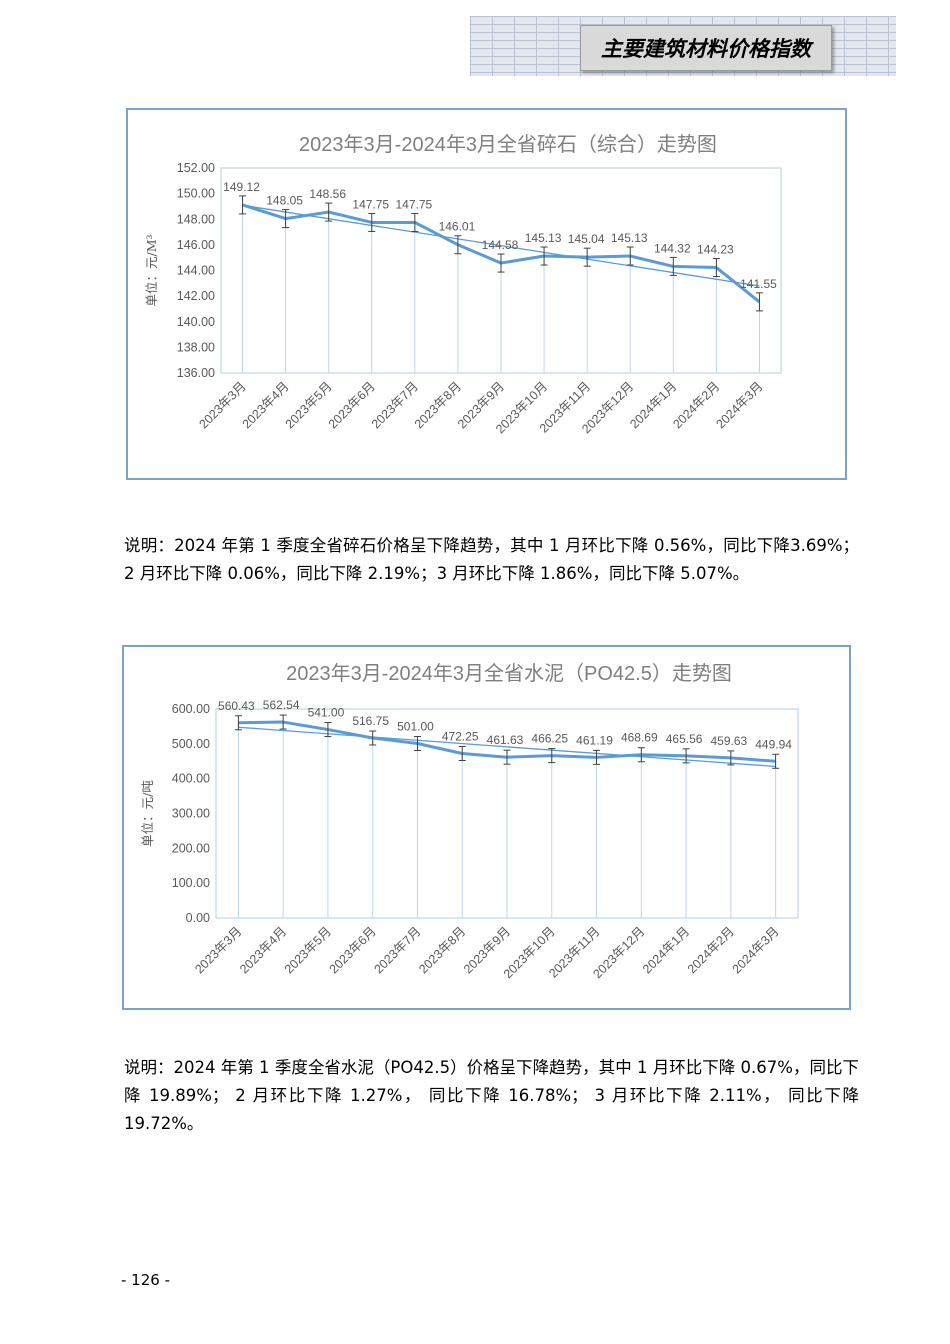  I want to click on header-title: 主要建筑材料价格指数, so click(706, 48).